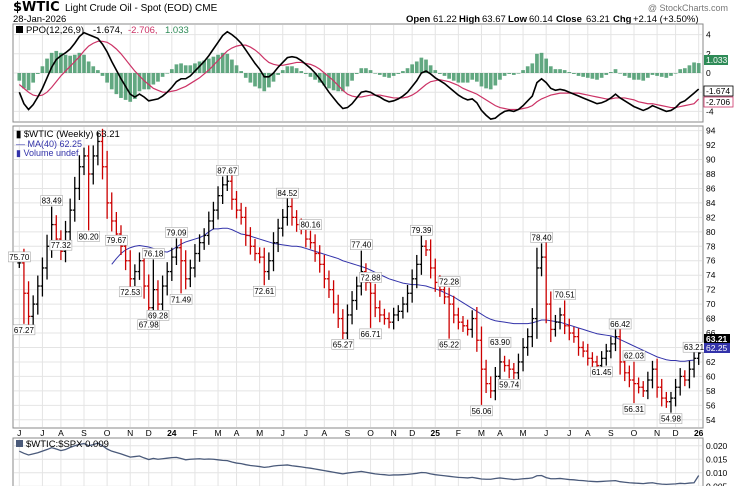  Describe the element at coordinates (711, 275) in the screenshot. I see `price-tick-label: 74` at that location.